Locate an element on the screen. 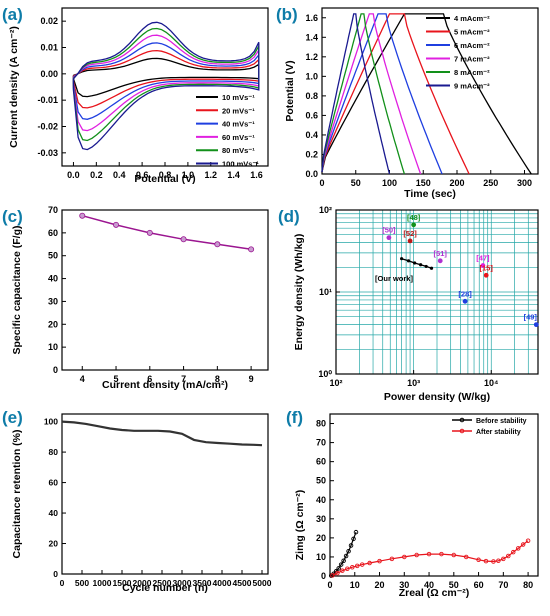 This screenshot has height=616, width=550. x-axis-label: Cycle number (n) is located at coordinates (165, 588).